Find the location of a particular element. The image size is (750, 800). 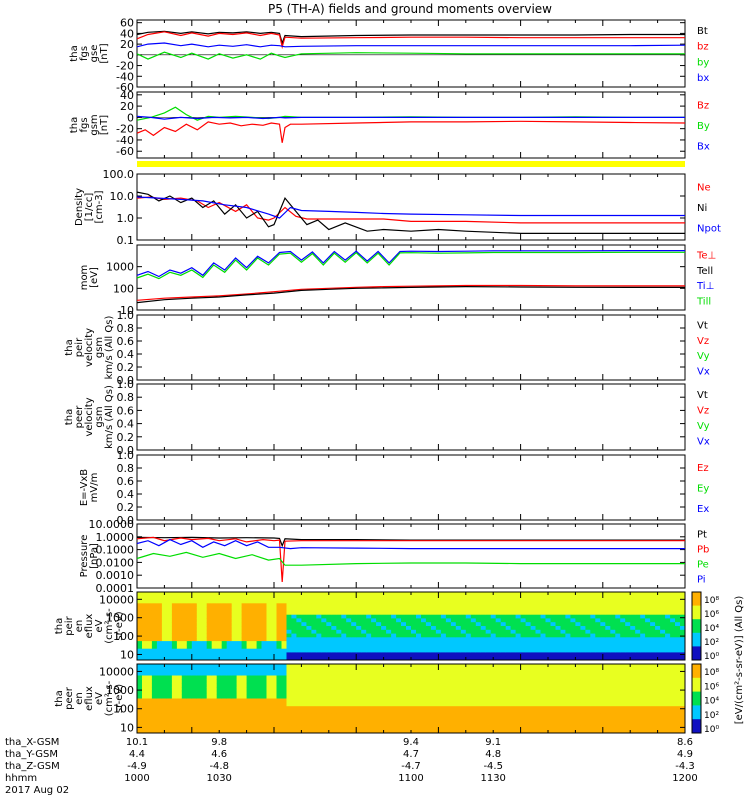

y-axis-label-line: velocity is located at coordinates (89, 416).